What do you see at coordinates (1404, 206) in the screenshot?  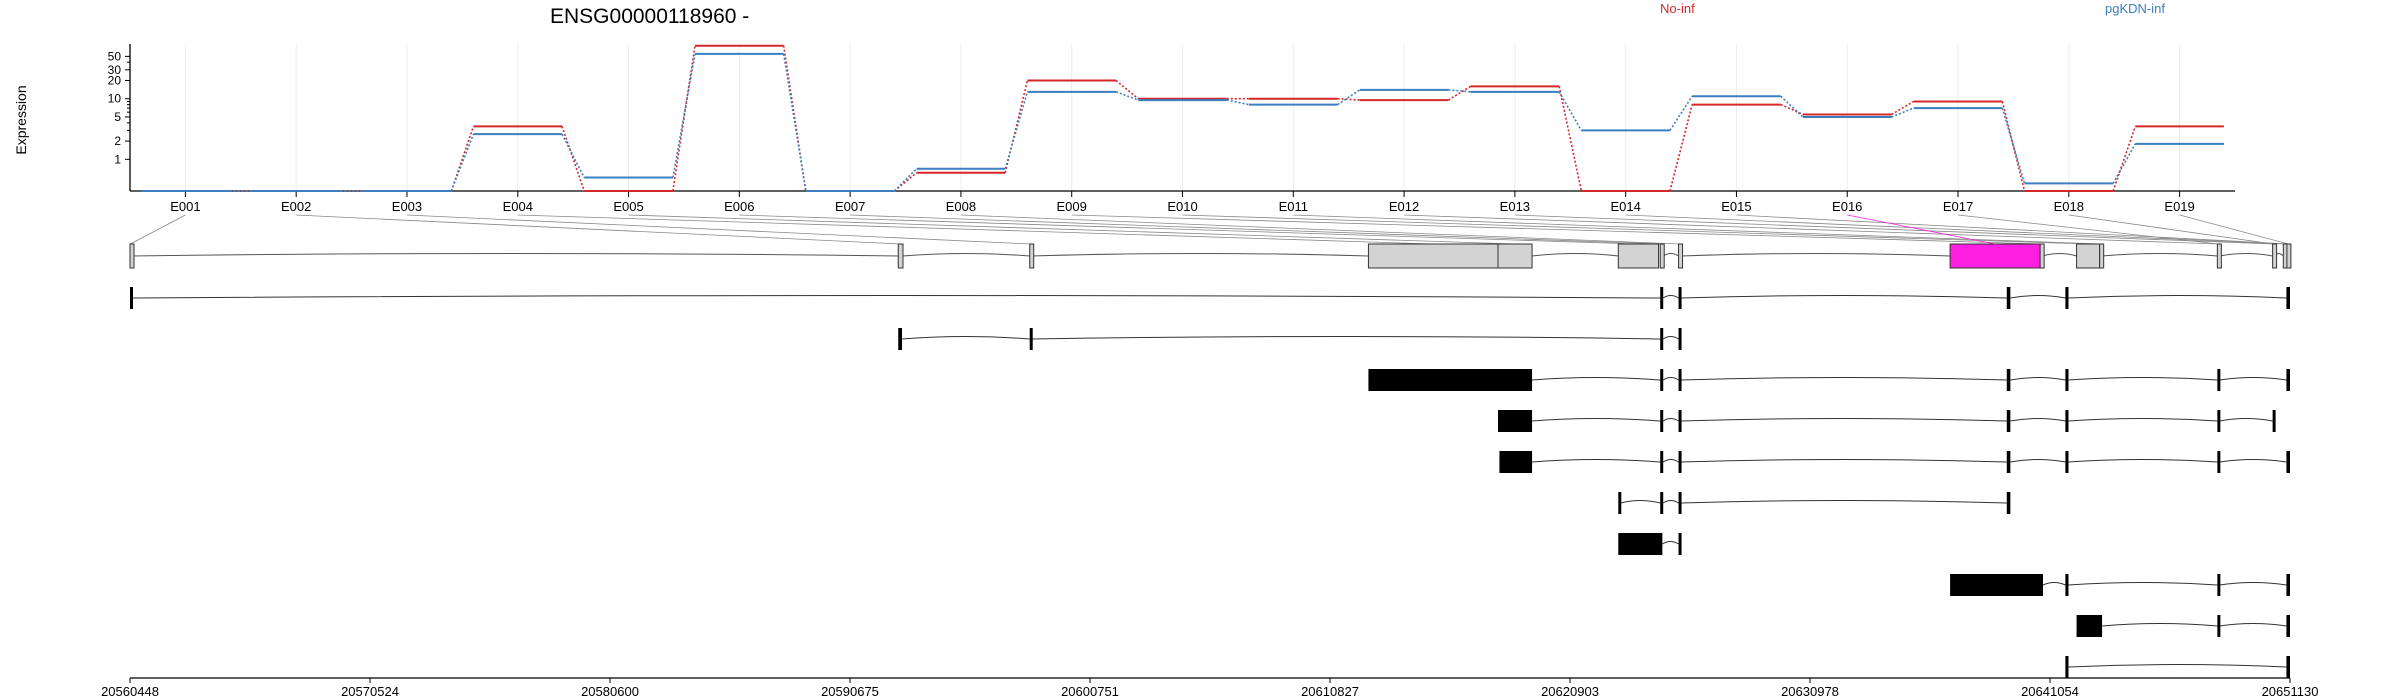 I see `exon-label: E012` at bounding box center [1404, 206].